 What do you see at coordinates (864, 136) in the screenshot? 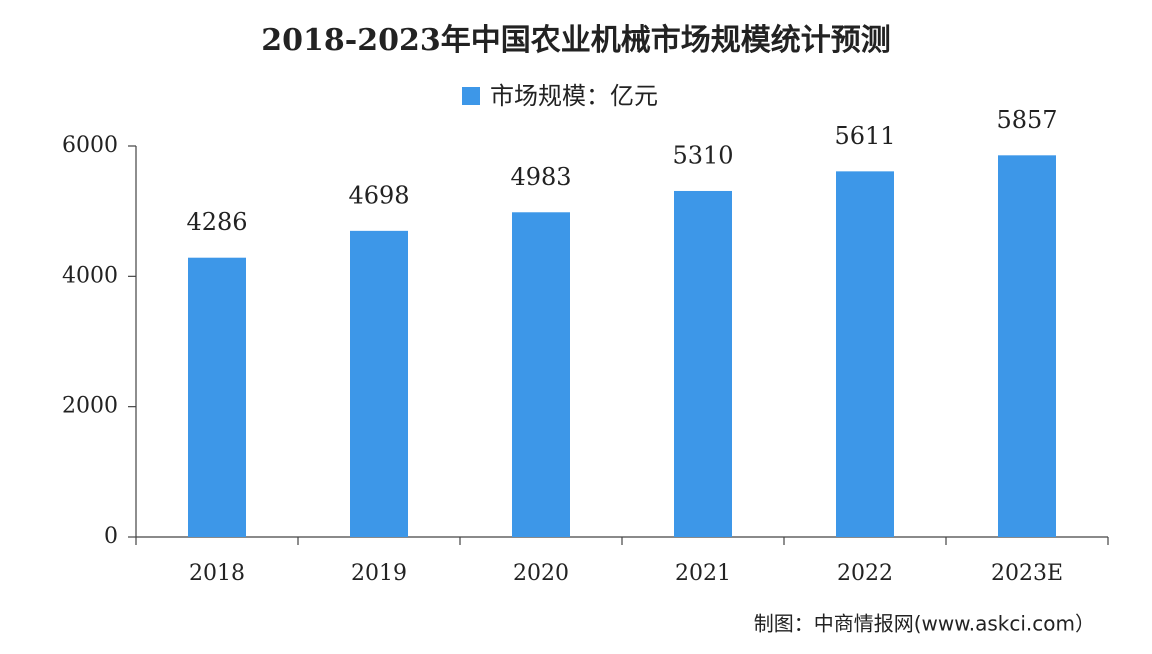
I see `value-label: 5611` at bounding box center [864, 136].